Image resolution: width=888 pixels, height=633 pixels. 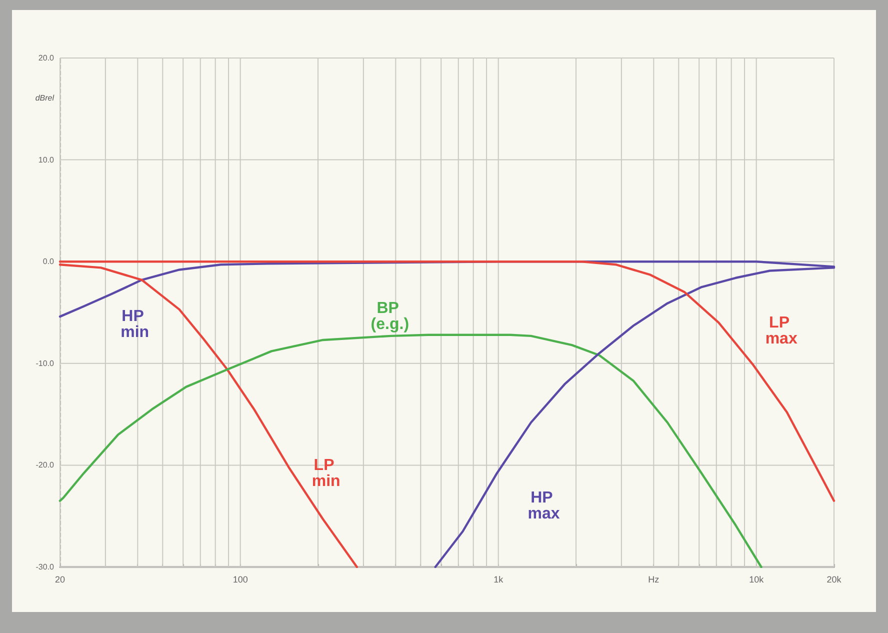 What do you see at coordinates (834, 579) in the screenshot?
I see `x-tick-label: 20k` at bounding box center [834, 579].